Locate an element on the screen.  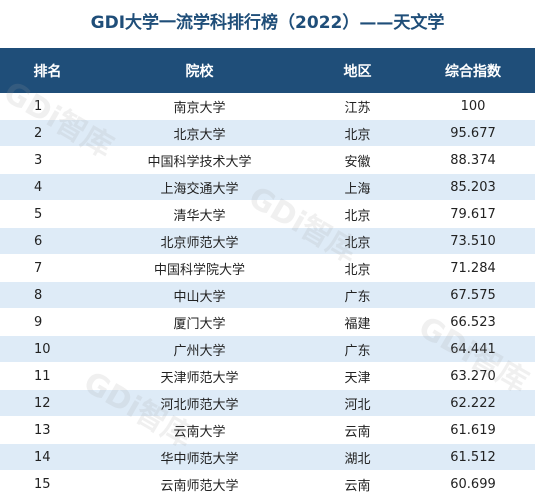
cell-school: 华中师范大学 is located at coordinates (199, 457).